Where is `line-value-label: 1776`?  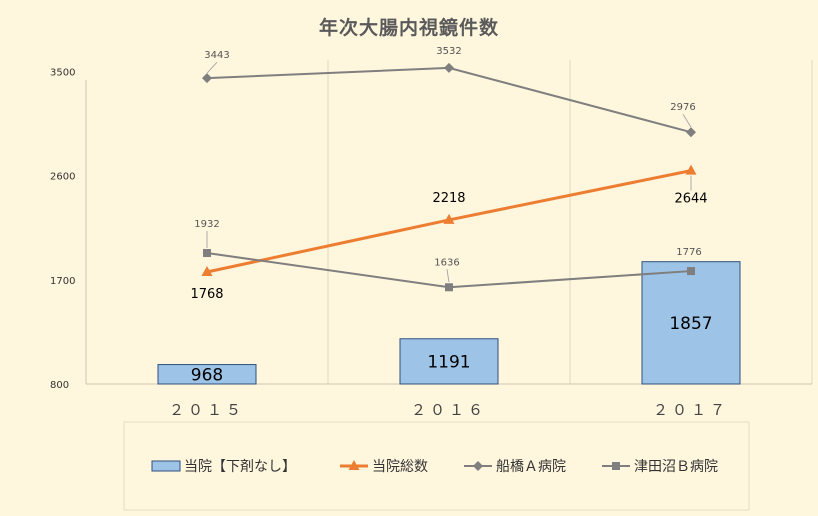
line-value-label: 1776 is located at coordinates (688, 252).